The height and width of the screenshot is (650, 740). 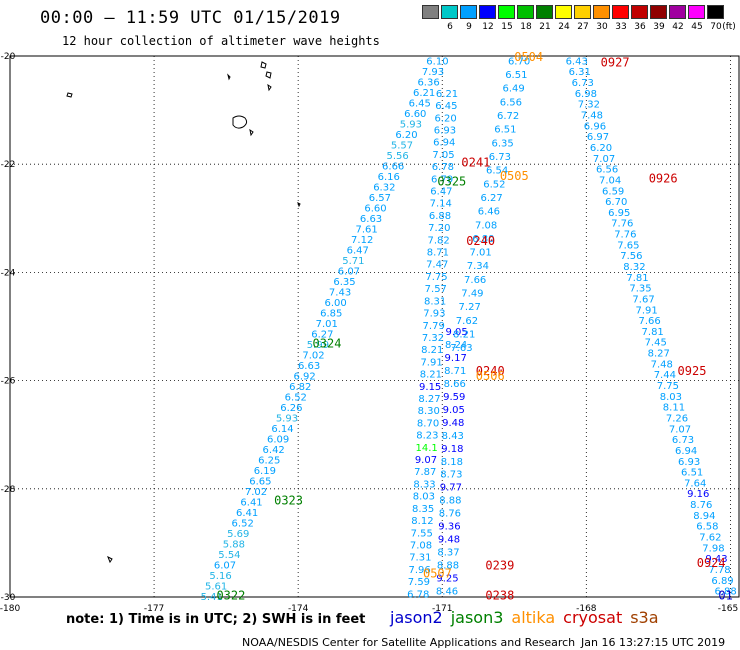 What do you see at coordinates (508, 116) in the screenshot?
I see `wave-height-value: 6.72` at bounding box center [508, 116].